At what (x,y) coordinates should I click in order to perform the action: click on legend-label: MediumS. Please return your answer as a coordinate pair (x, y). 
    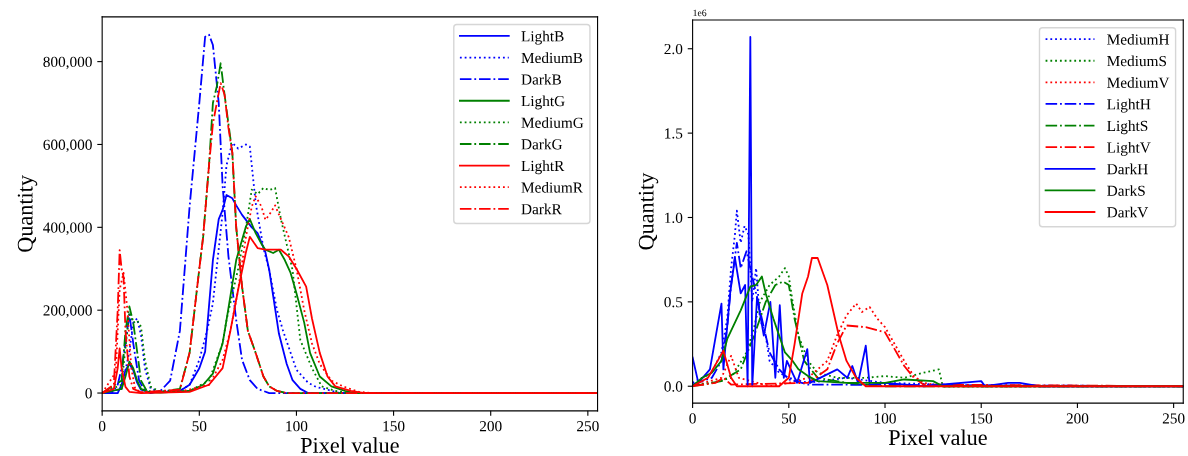
    Looking at the image, I should click on (1137, 61).